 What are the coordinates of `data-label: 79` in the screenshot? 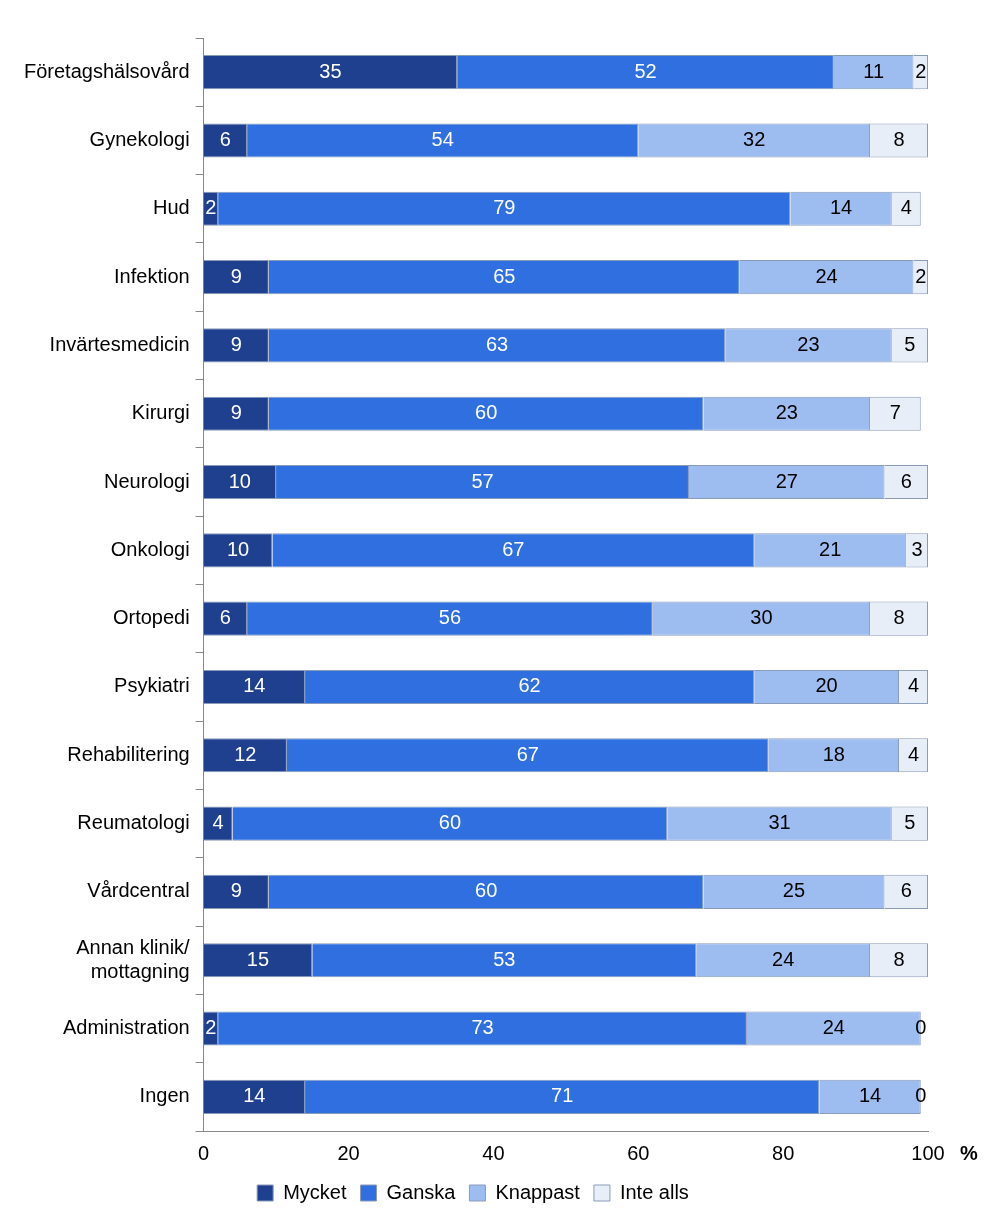 It's located at (504, 207).